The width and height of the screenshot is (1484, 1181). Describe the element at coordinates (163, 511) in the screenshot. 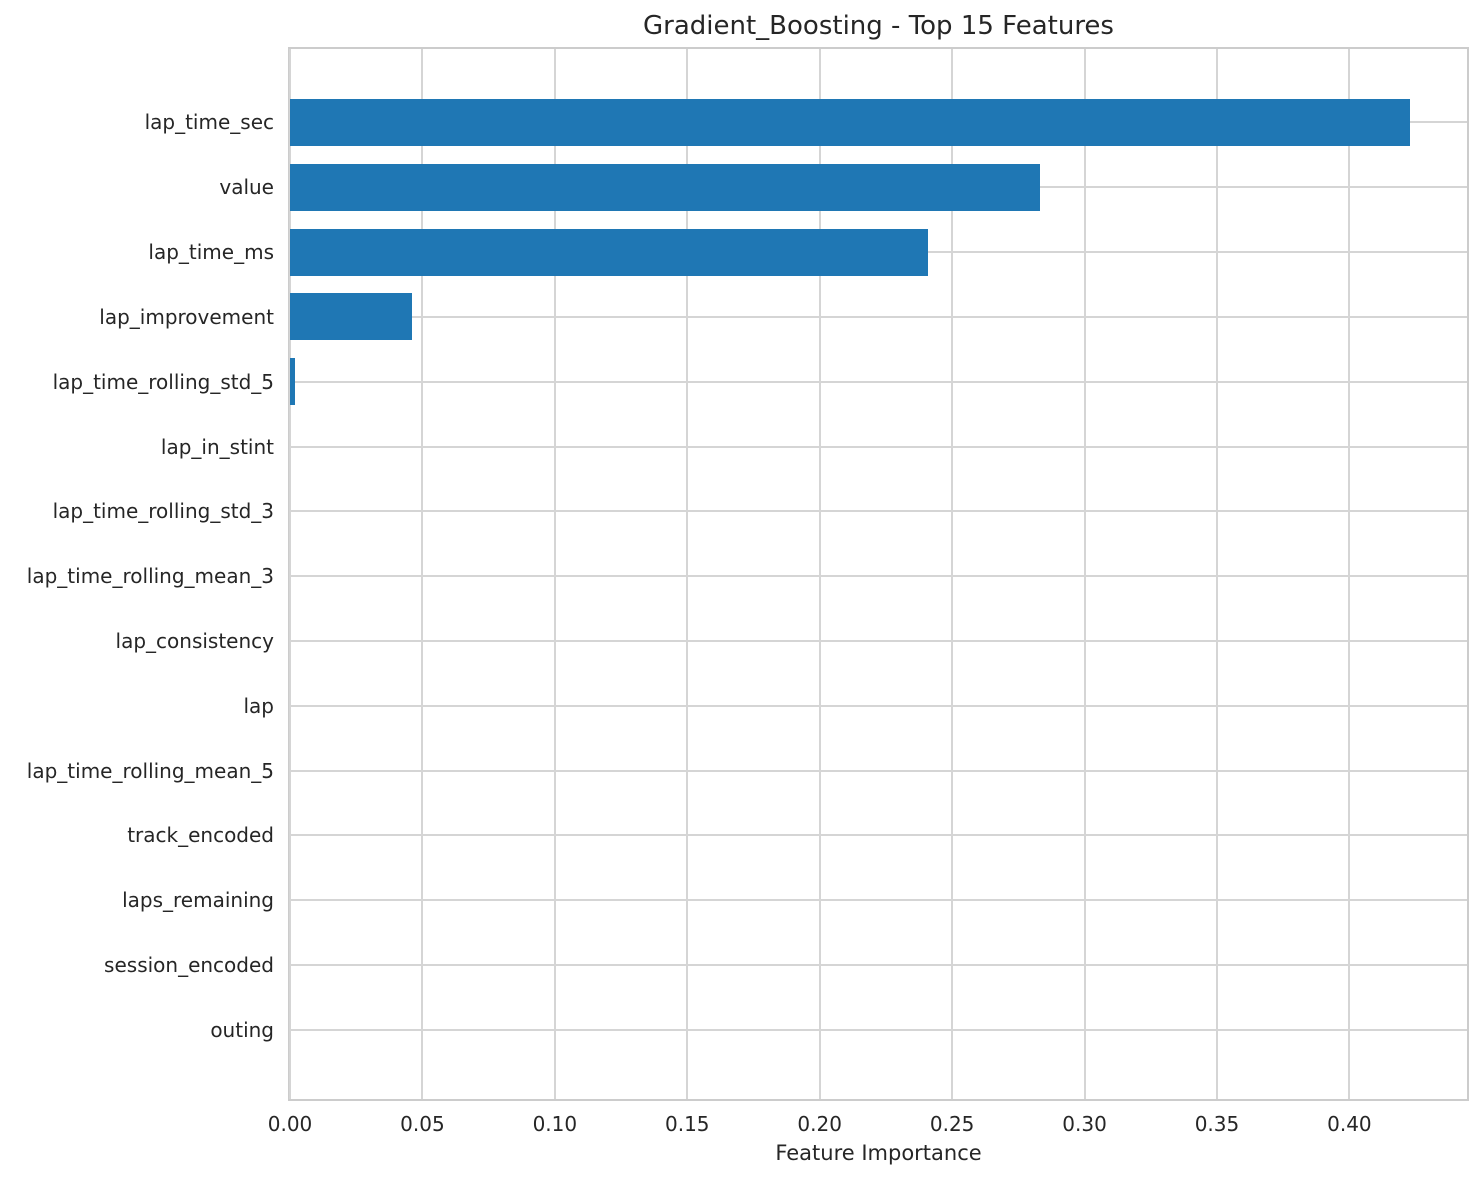

I see `y-tick-label: lap_time_rolling_std_3` at that location.